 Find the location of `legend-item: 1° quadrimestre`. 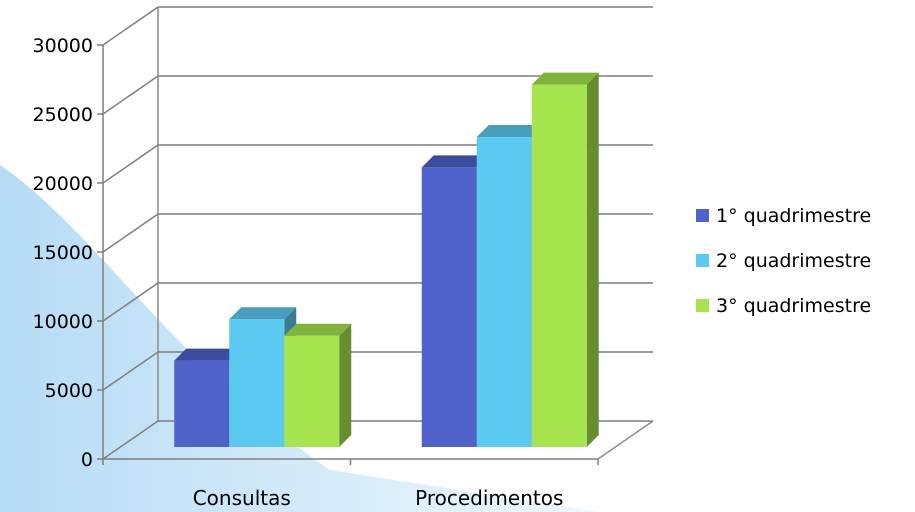

legend-item: 1° quadrimestre is located at coordinates (783, 216).